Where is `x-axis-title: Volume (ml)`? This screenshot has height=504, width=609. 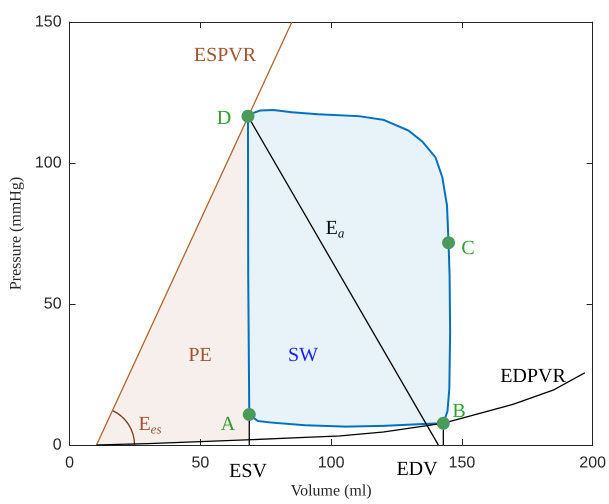
x-axis-title: Volume (ml) is located at coordinates (331, 491).